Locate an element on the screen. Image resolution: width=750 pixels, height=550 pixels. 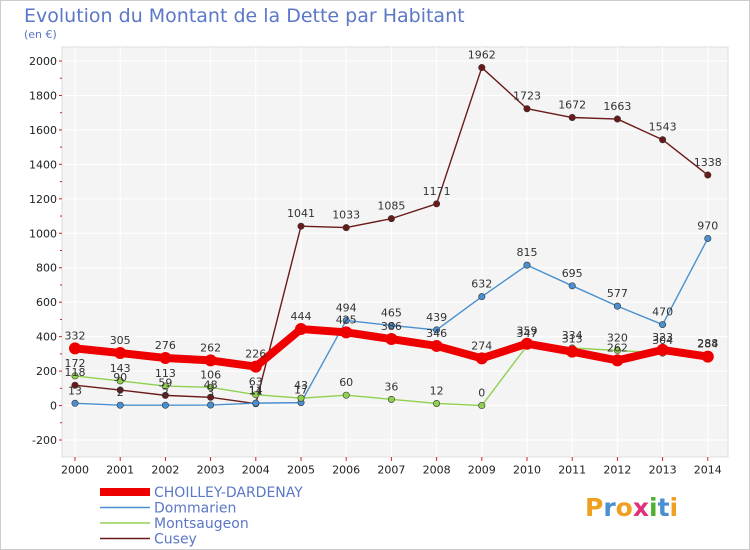
data-label: 347 is located at coordinates (527, 333).